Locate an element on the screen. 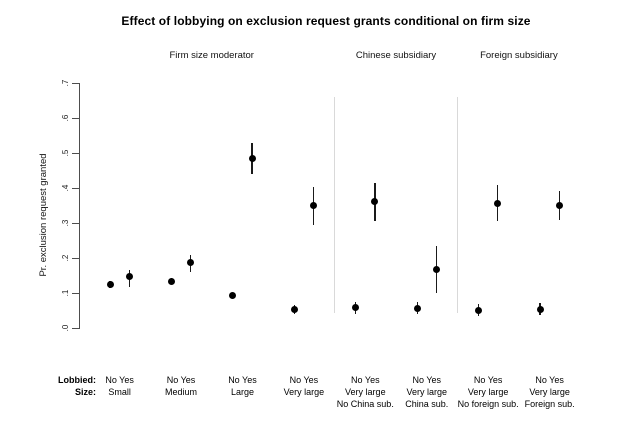  y-tick-label: .7 is located at coordinates (65, 83).